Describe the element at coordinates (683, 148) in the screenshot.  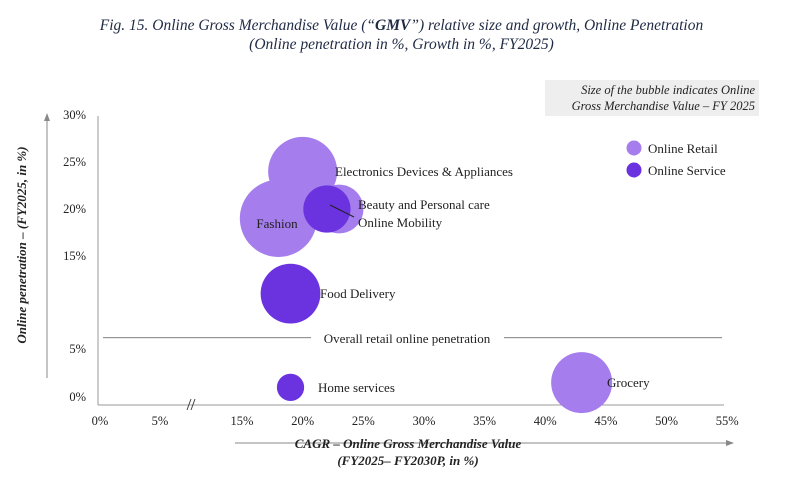
I see `legend-label: Online Retail` at that location.